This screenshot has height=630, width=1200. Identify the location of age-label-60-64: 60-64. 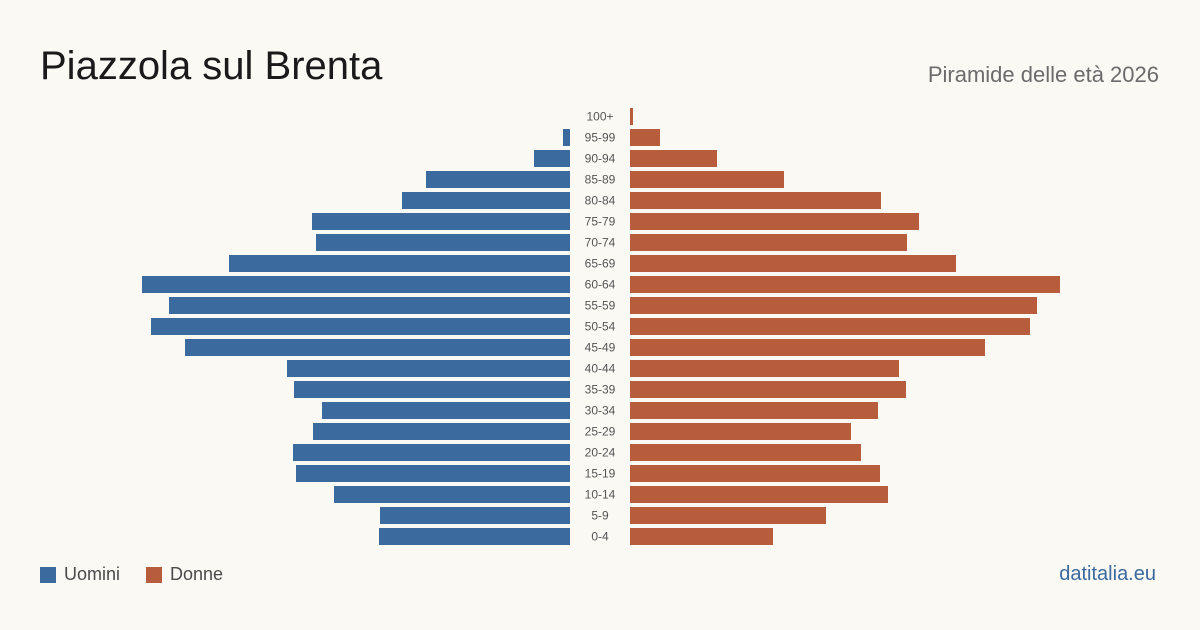
(600, 285).